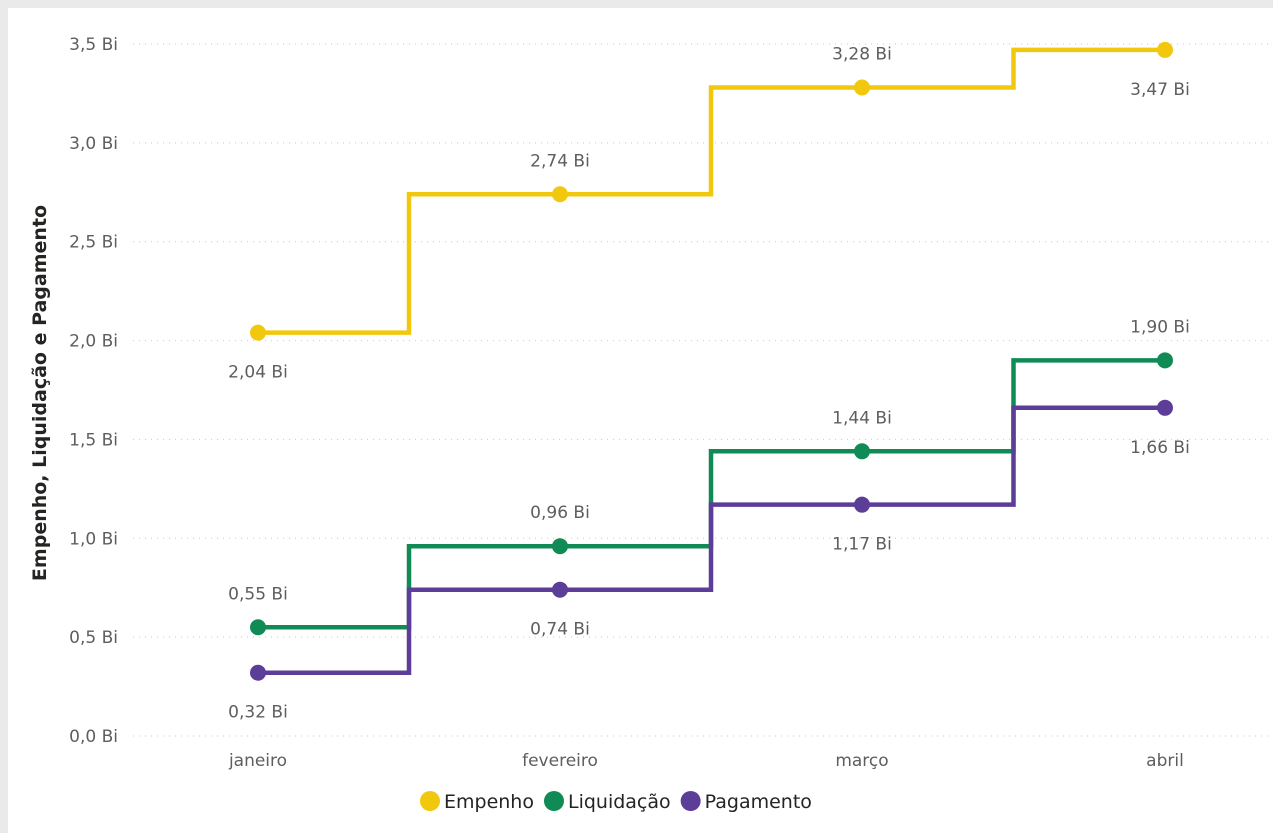 This screenshot has height=833, width=1273. Describe the element at coordinates (1160, 448) in the screenshot. I see `data-label: 1,66 Bi` at that location.